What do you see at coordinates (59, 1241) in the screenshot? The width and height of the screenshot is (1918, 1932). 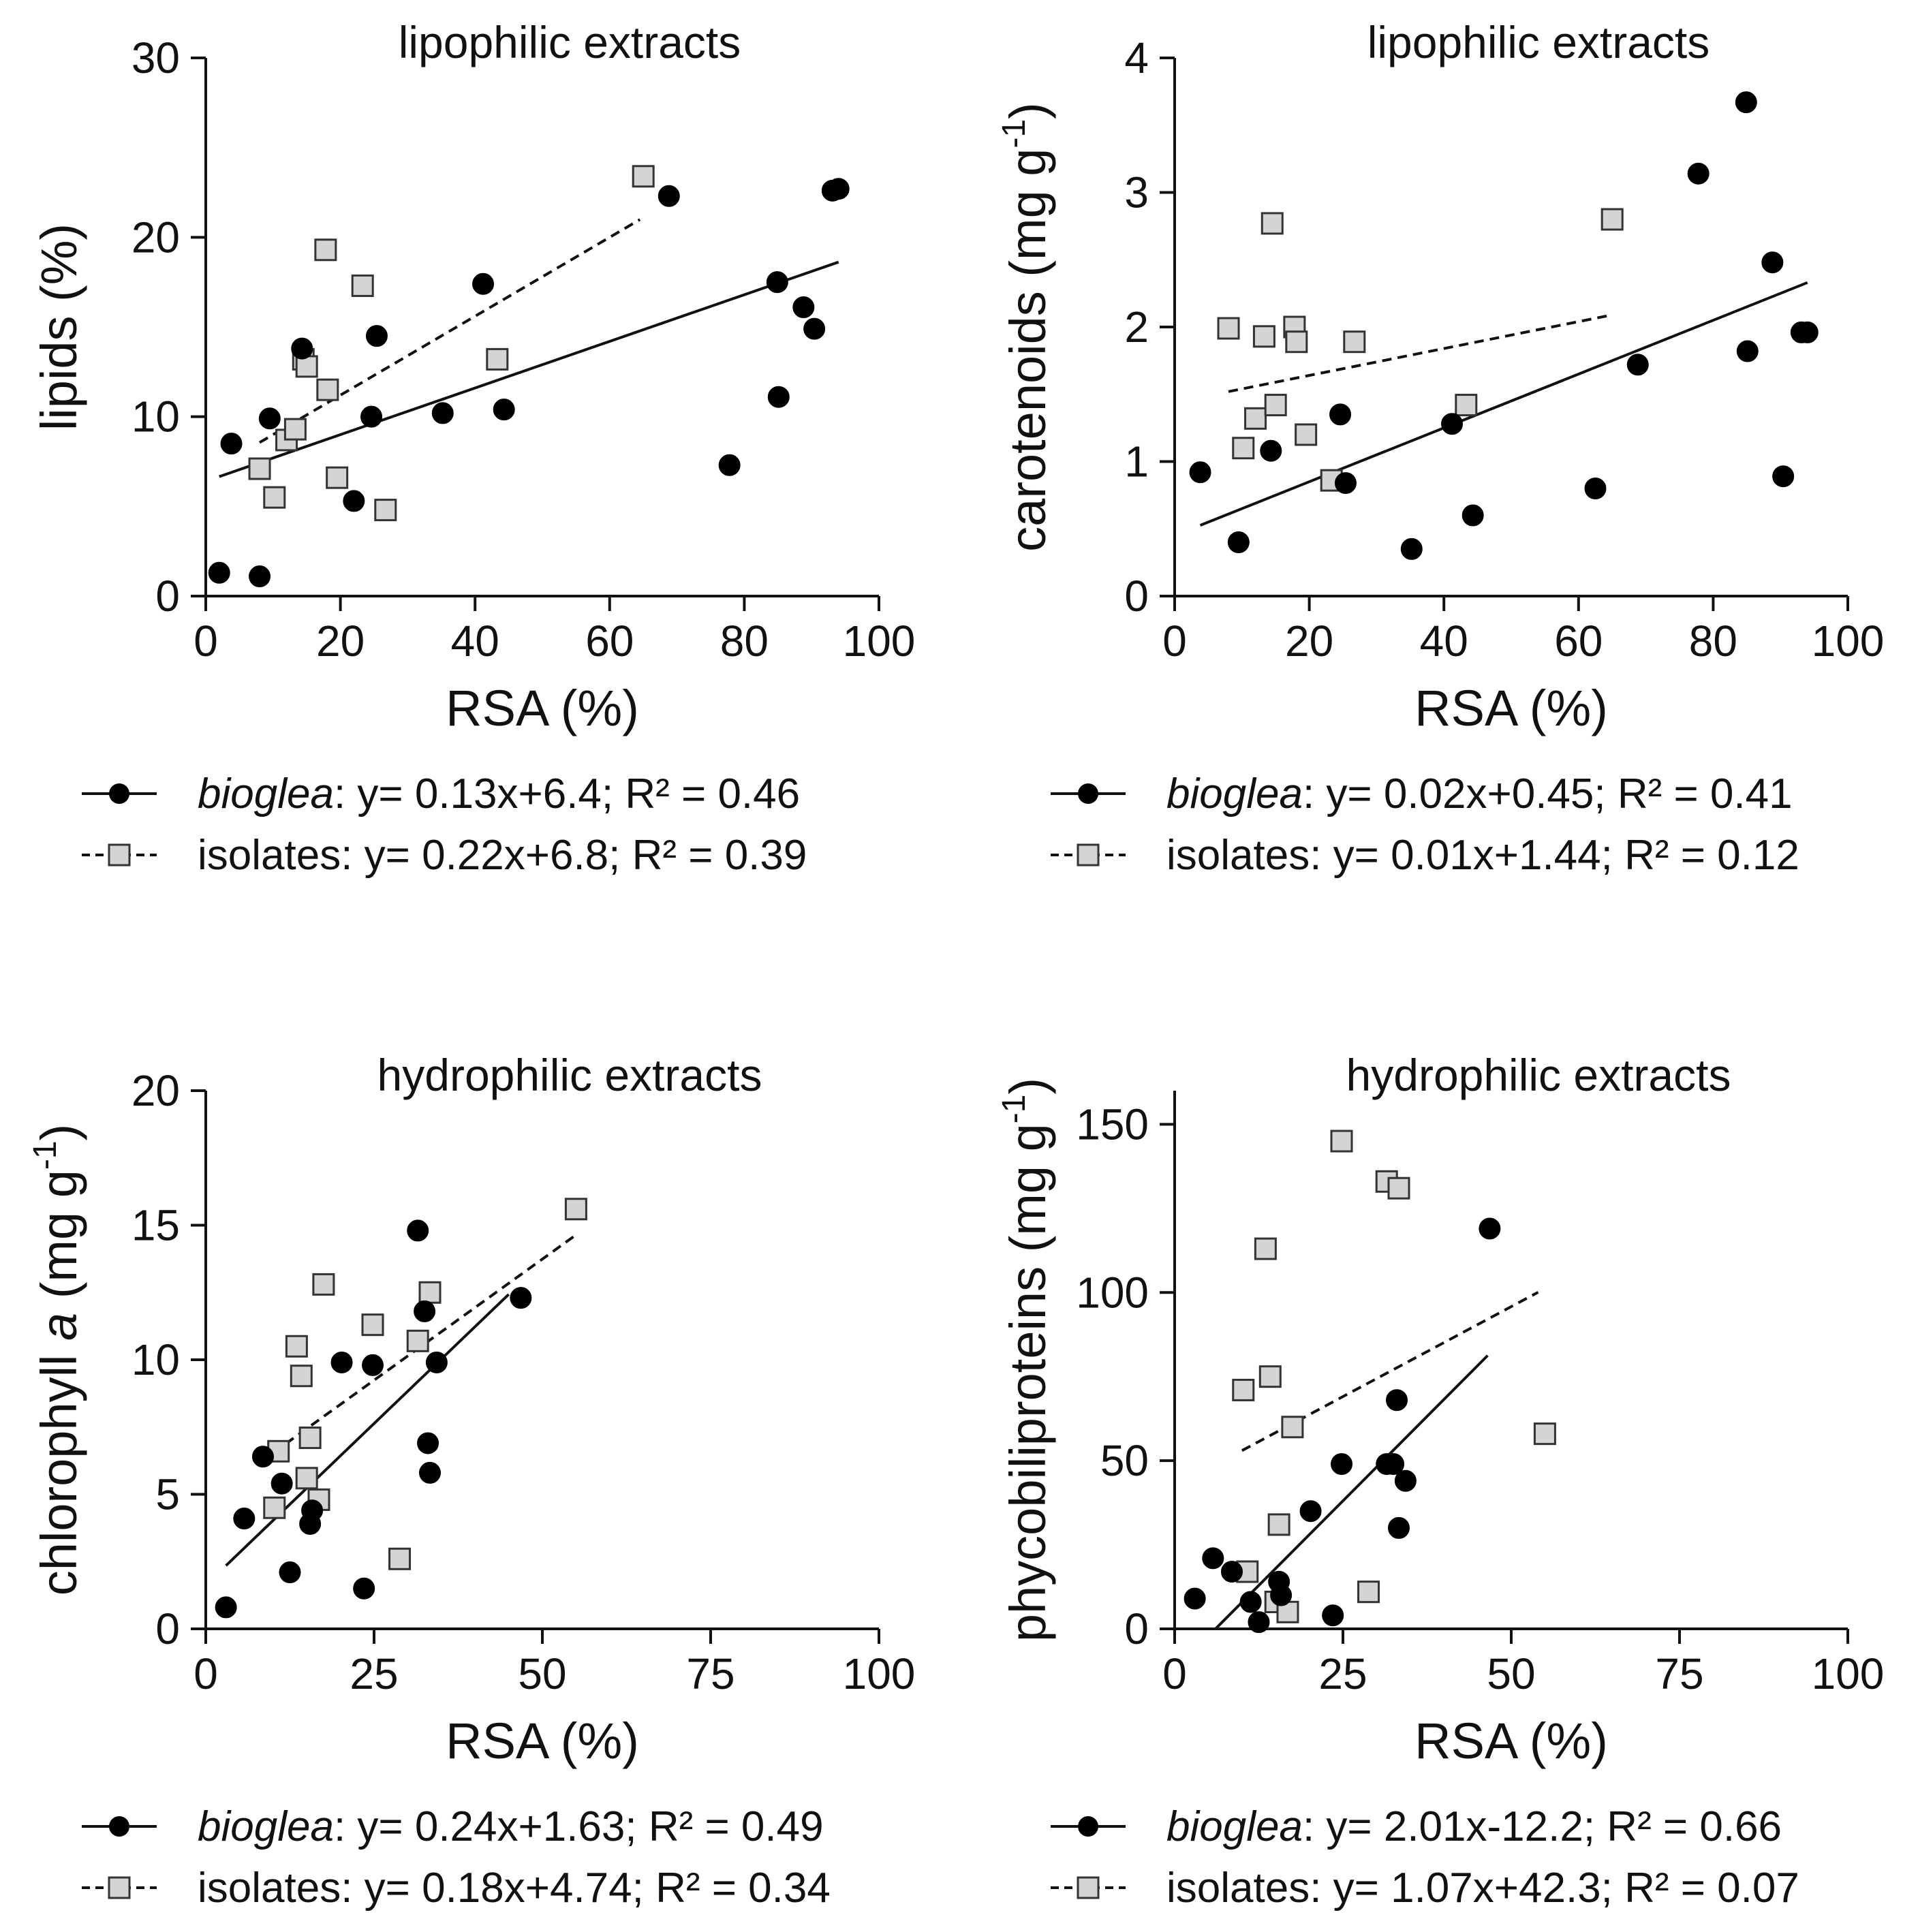 I see `y-label-text-2: (mg g` at bounding box center [59, 1241].